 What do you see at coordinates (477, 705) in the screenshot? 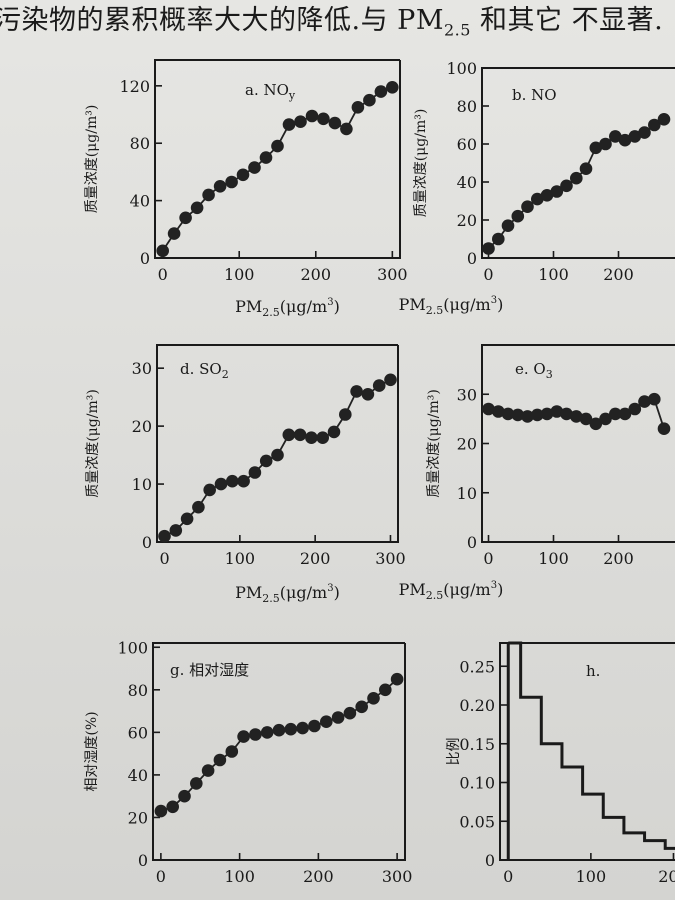
I see `y-tick-label: 0.20` at bounding box center [477, 705].